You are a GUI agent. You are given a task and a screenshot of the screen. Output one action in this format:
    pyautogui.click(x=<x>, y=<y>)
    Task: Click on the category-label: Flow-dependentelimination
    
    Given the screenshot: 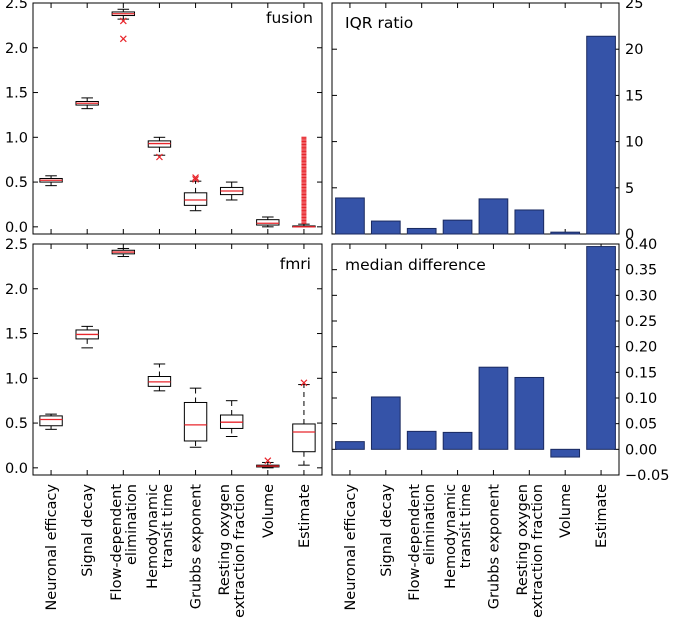 What is the action you would take?
    pyautogui.click(x=422, y=542)
    